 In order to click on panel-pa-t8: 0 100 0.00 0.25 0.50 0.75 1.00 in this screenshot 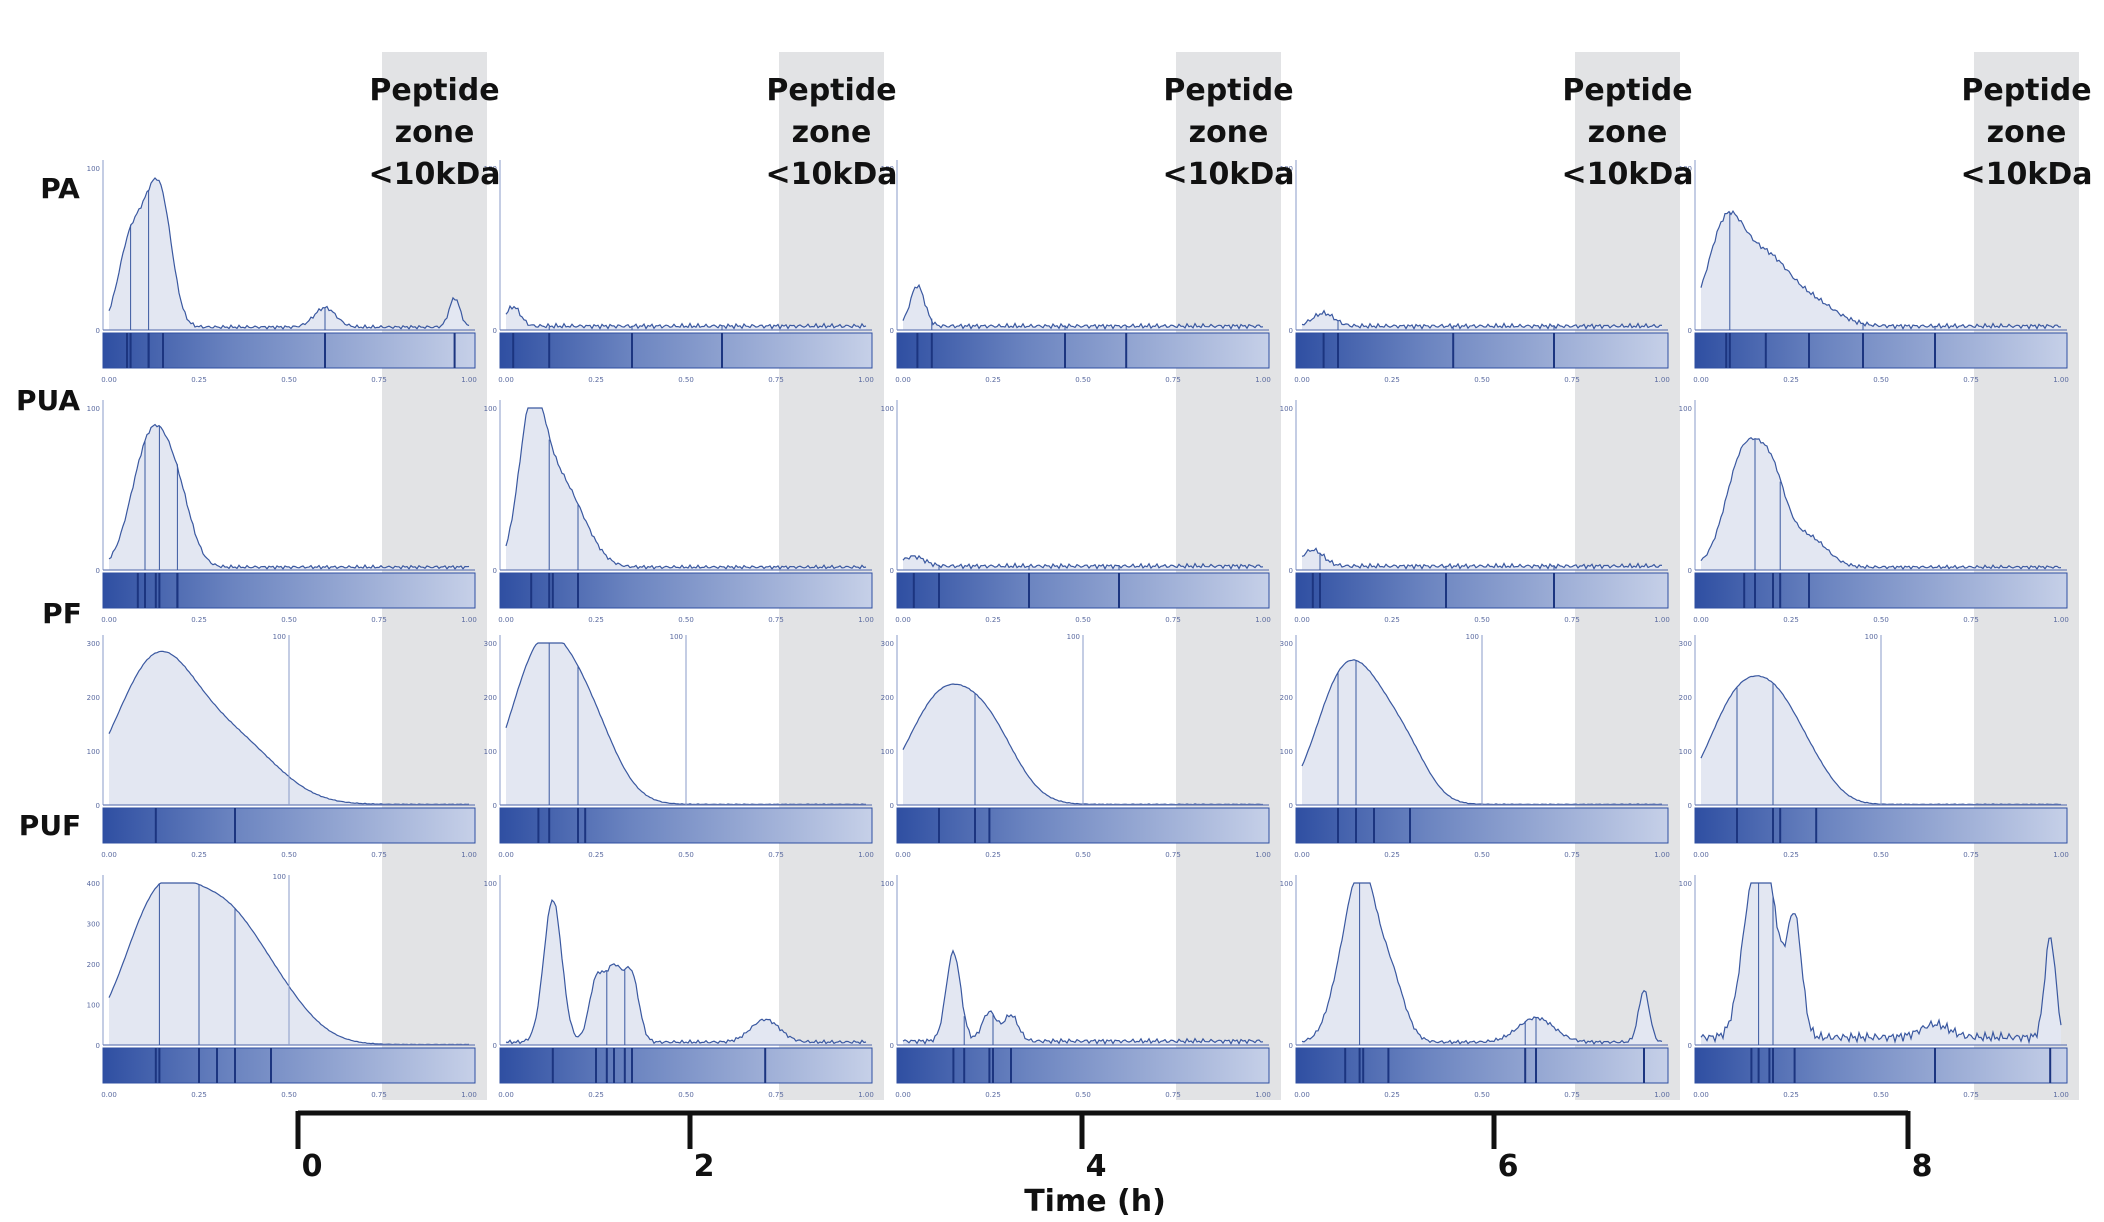, I will do `click(1874, 272)`.